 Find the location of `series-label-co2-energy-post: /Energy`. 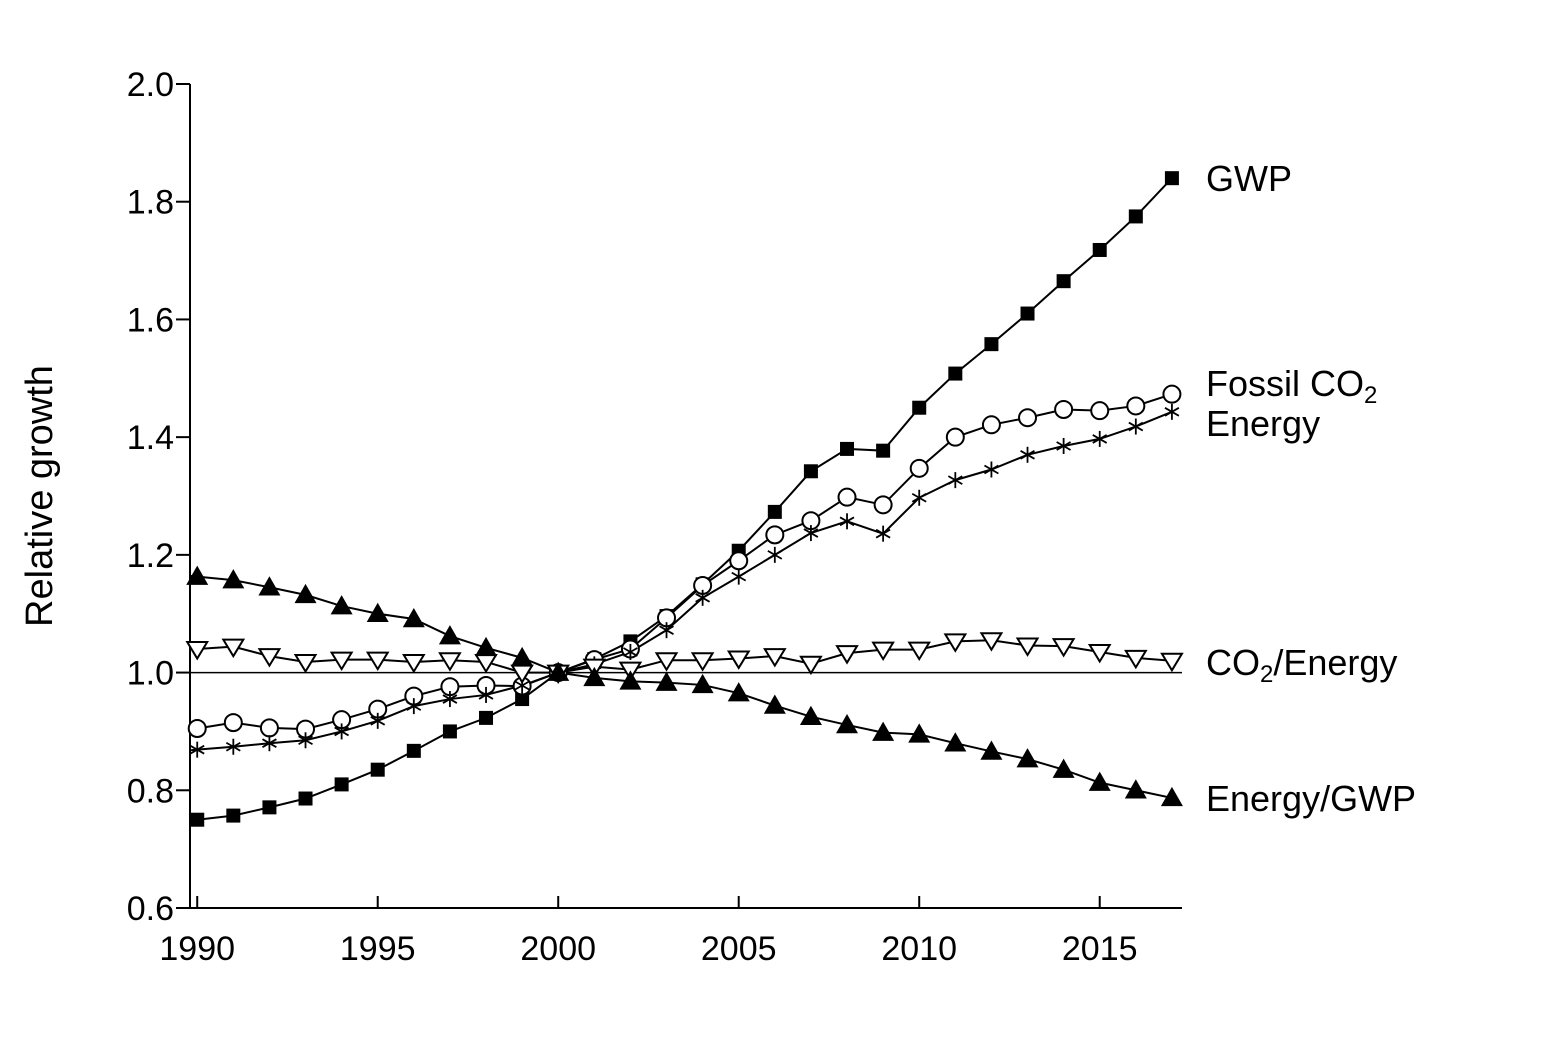

series-label-co2-energy-post: /Energy is located at coordinates (1335, 662).